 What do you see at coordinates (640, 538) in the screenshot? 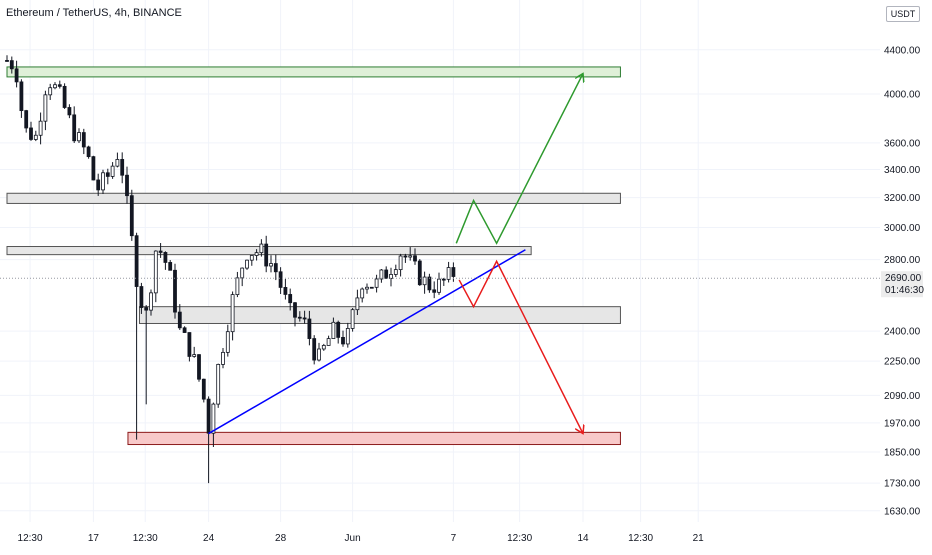
I see `x-tick-label: 12:30` at bounding box center [640, 538].